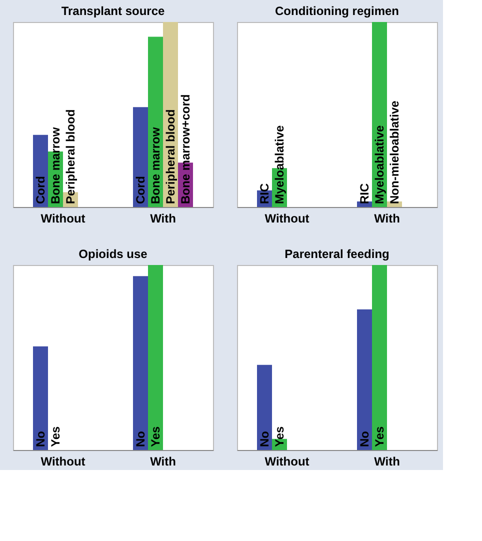 This screenshot has height=541, width=482. I want to click on text: Non-mieloablative, so click(395, 152).